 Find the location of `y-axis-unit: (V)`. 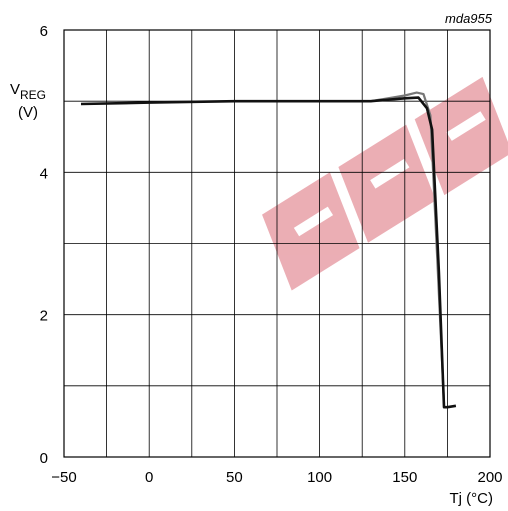

y-axis-unit: (V) is located at coordinates (28, 112).